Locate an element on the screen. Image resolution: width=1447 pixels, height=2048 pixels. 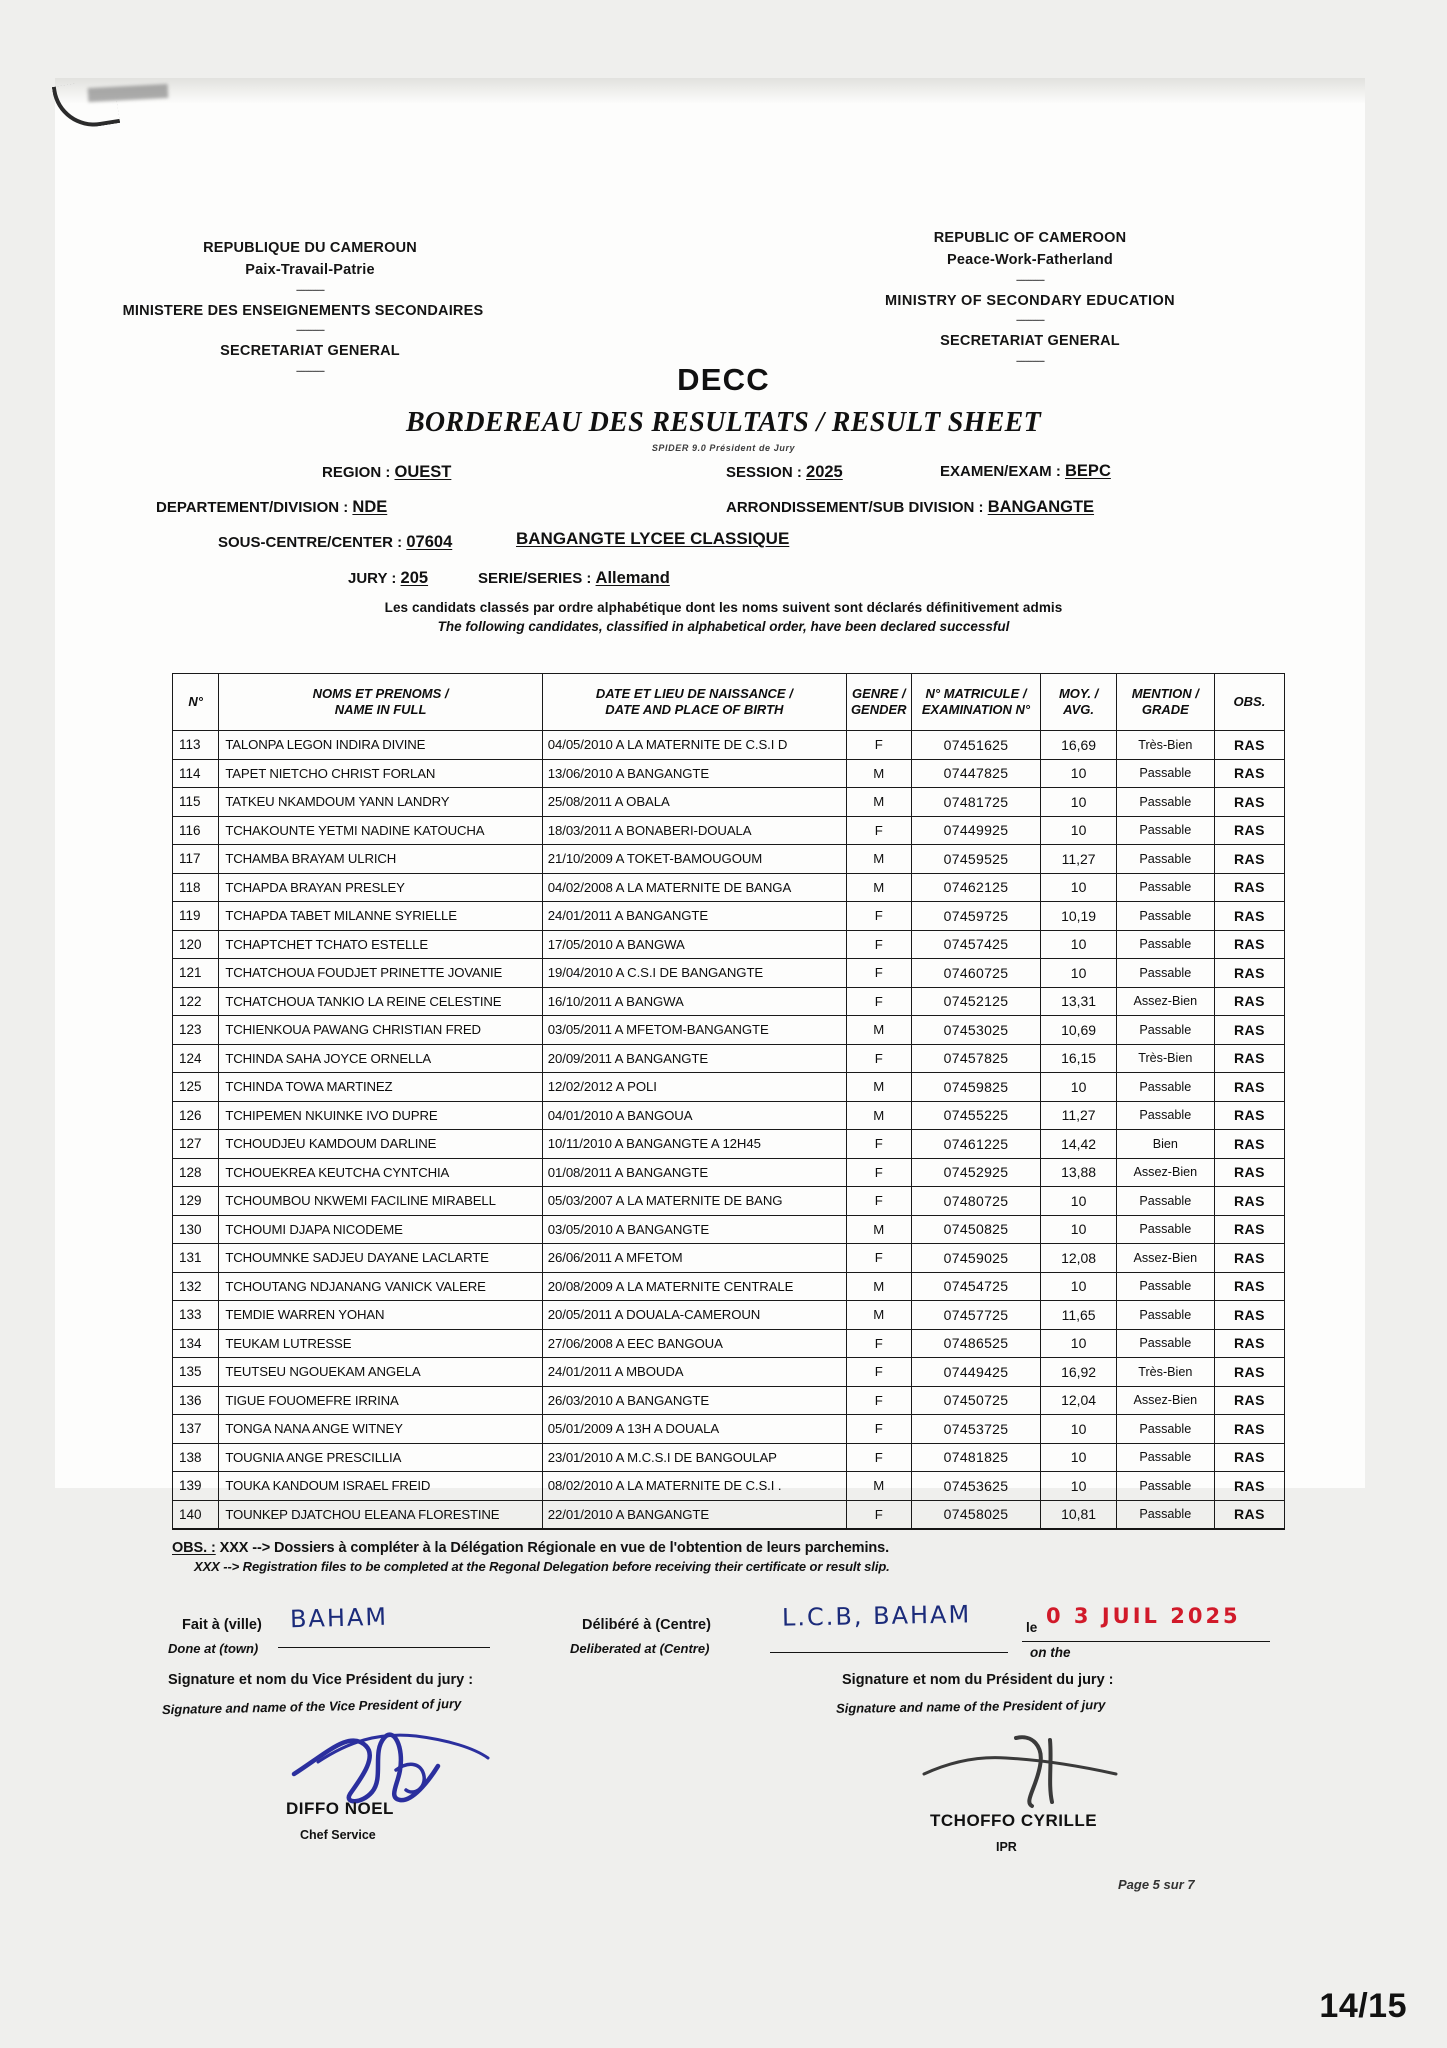
cell-number: 122 is located at coordinates (195, 1001).